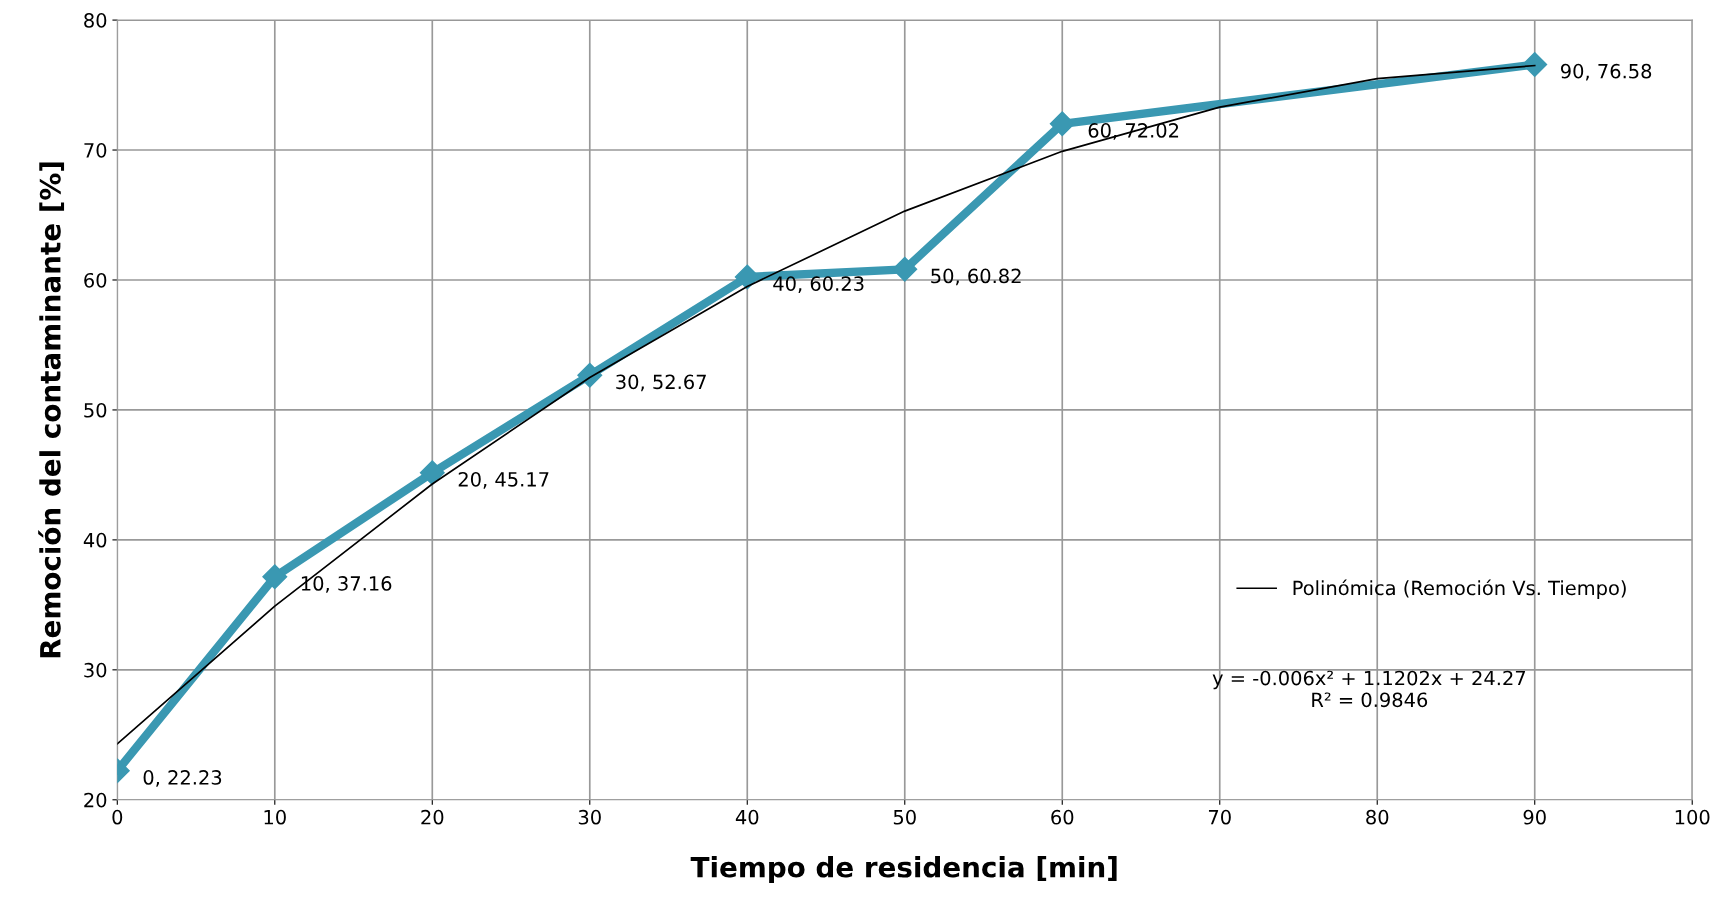 The height and width of the screenshot is (913, 1725). What do you see at coordinates (904, 817) in the screenshot?
I see `x-tick-label: 50` at bounding box center [904, 817].